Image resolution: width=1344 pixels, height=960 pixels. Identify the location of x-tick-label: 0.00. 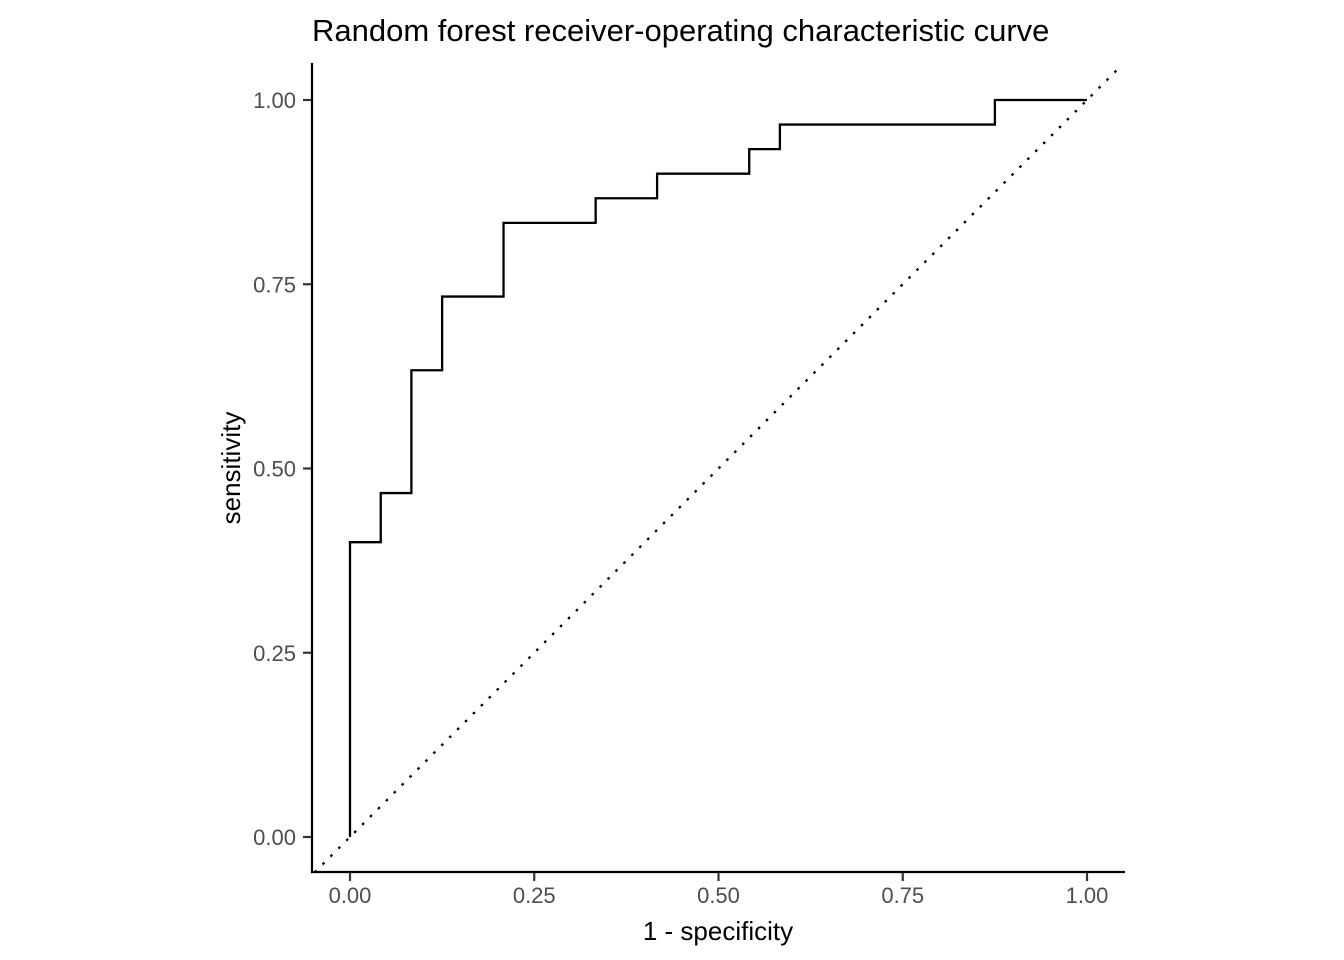
(350, 895).